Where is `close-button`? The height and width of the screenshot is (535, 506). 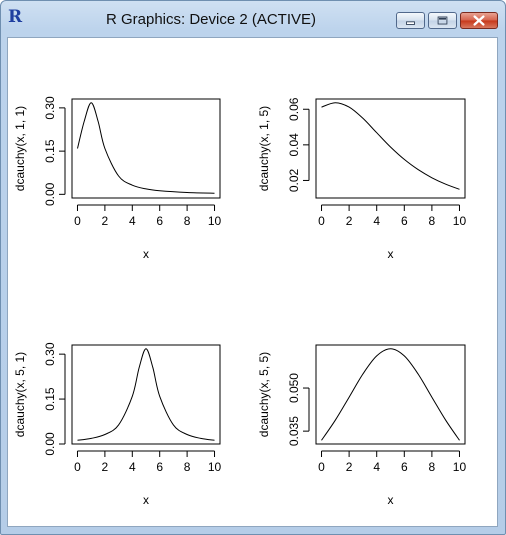
close-button is located at coordinates (479, 20).